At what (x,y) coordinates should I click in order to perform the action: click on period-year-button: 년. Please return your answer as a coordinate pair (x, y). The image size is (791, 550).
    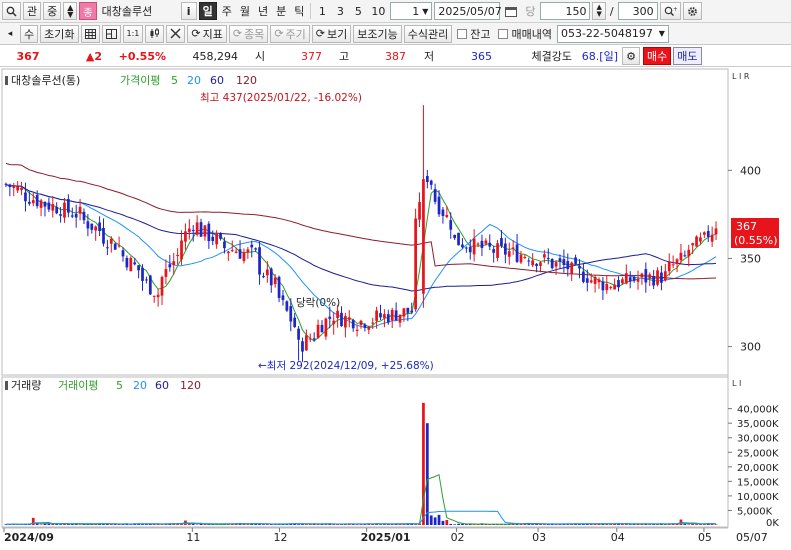
    Looking at the image, I should click on (263, 11).